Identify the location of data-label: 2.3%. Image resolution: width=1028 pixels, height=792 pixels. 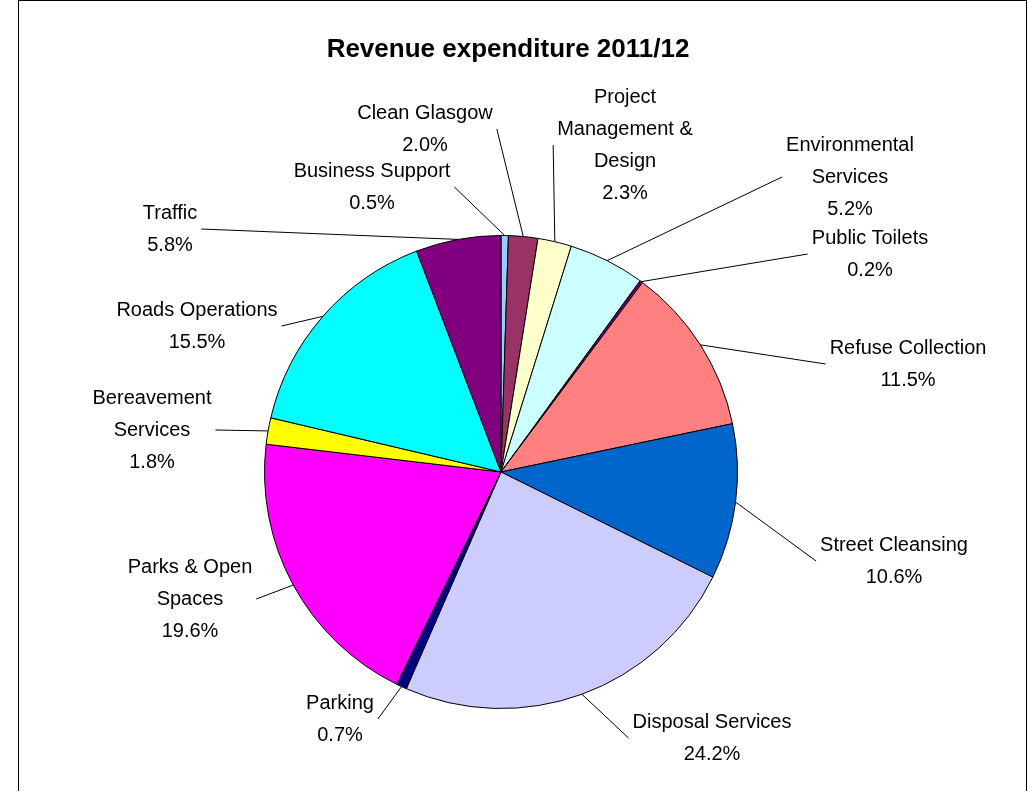
(625, 191).